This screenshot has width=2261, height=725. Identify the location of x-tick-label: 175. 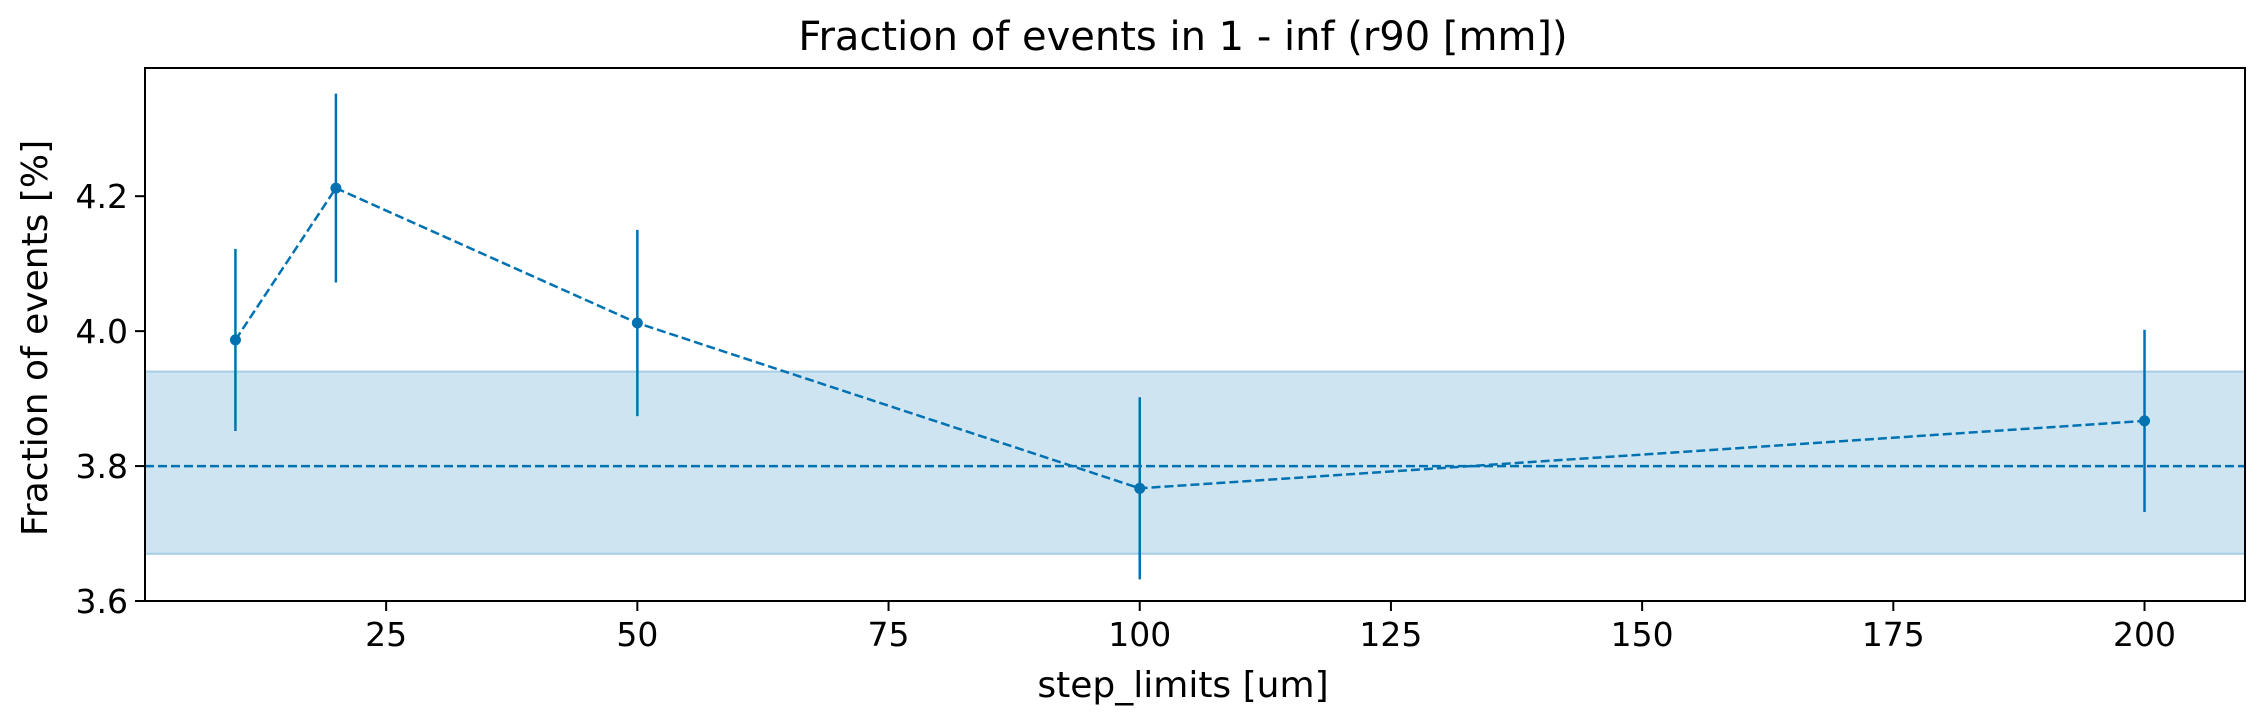
(1893, 634).